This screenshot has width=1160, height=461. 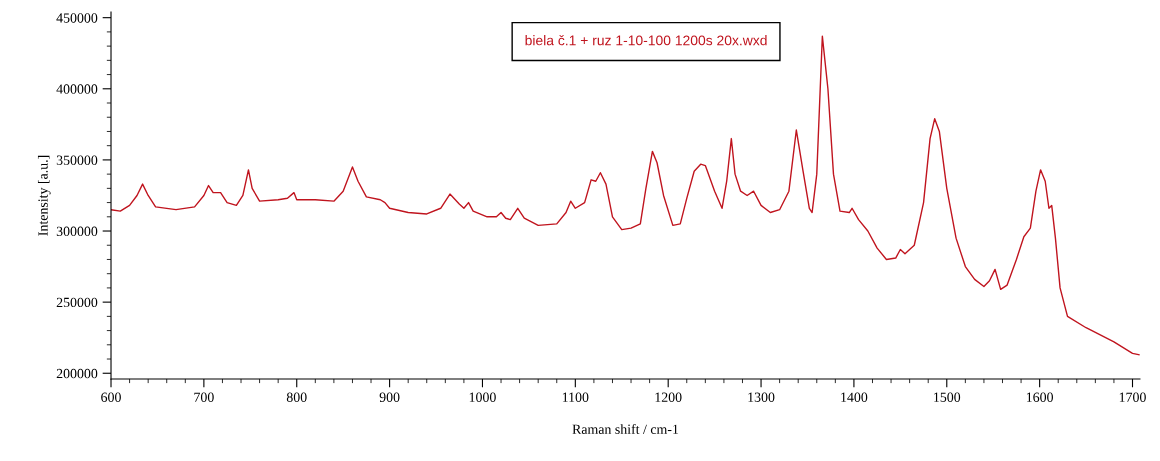 What do you see at coordinates (854, 397) in the screenshot?
I see `x-tick-label: 1400` at bounding box center [854, 397].